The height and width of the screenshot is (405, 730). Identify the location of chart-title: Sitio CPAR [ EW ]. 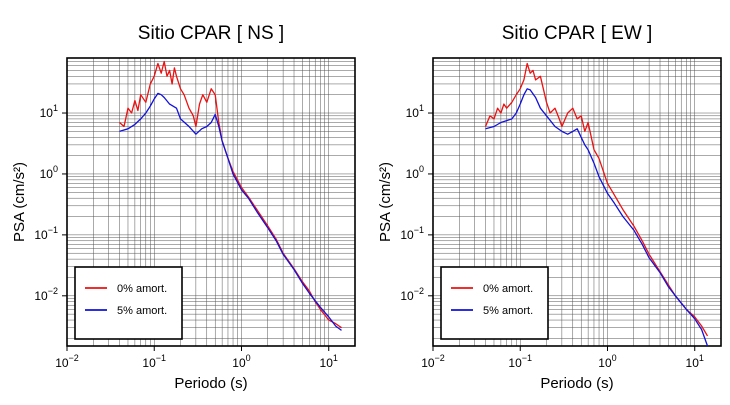
(577, 33).